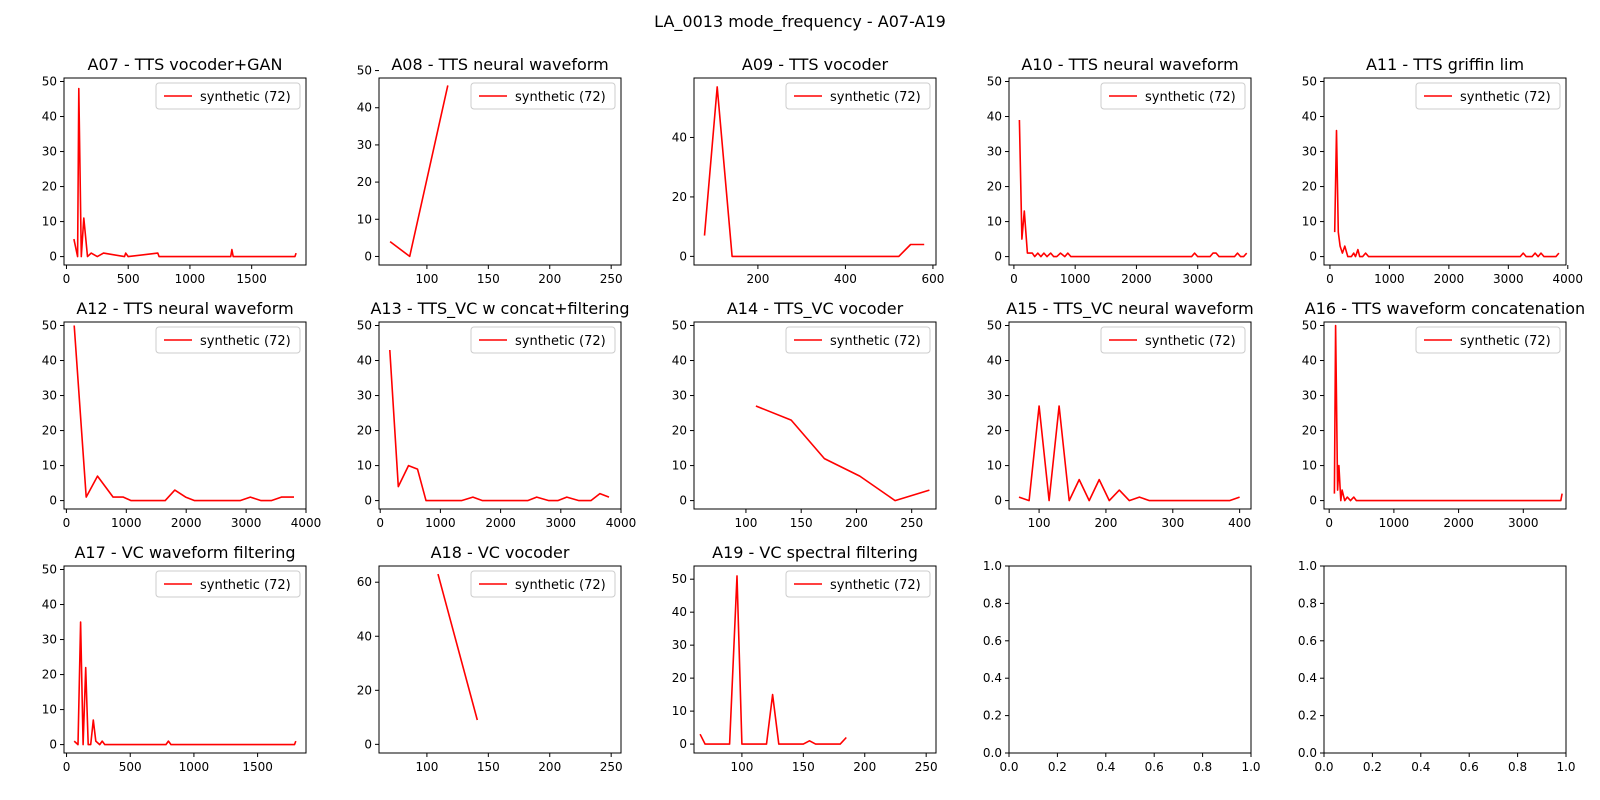  Describe the element at coordinates (1239, 523) in the screenshot. I see `x-tick-label: 400` at that location.